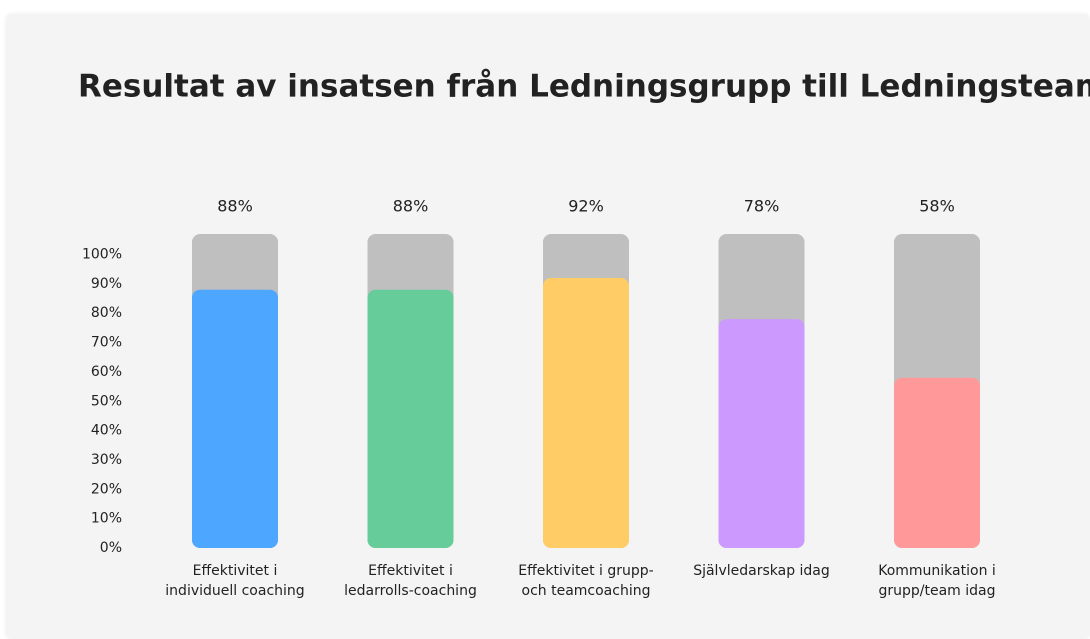 Image resolution: width=1090 pixels, height=639 pixels. I want to click on y-tick-label: 60%, so click(106, 372).